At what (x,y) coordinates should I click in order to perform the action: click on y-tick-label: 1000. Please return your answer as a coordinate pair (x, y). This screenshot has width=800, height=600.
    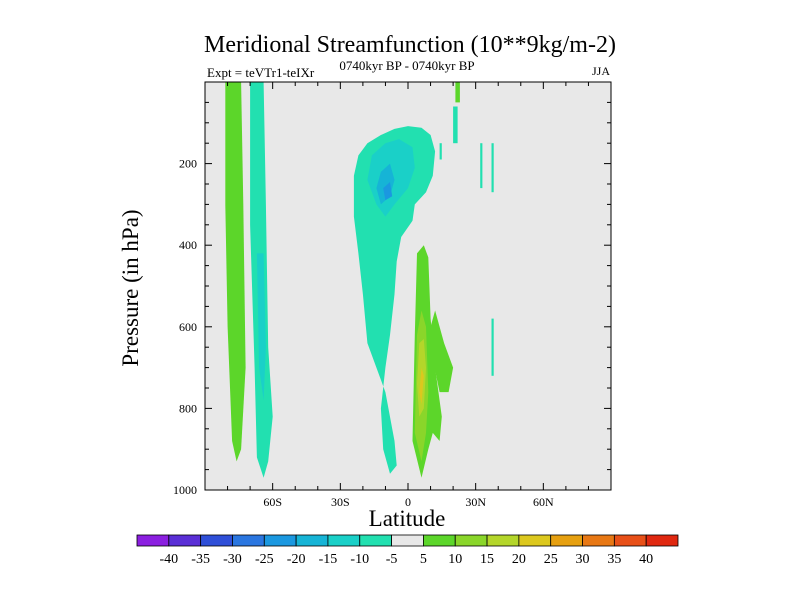
    Looking at the image, I should click on (185, 490).